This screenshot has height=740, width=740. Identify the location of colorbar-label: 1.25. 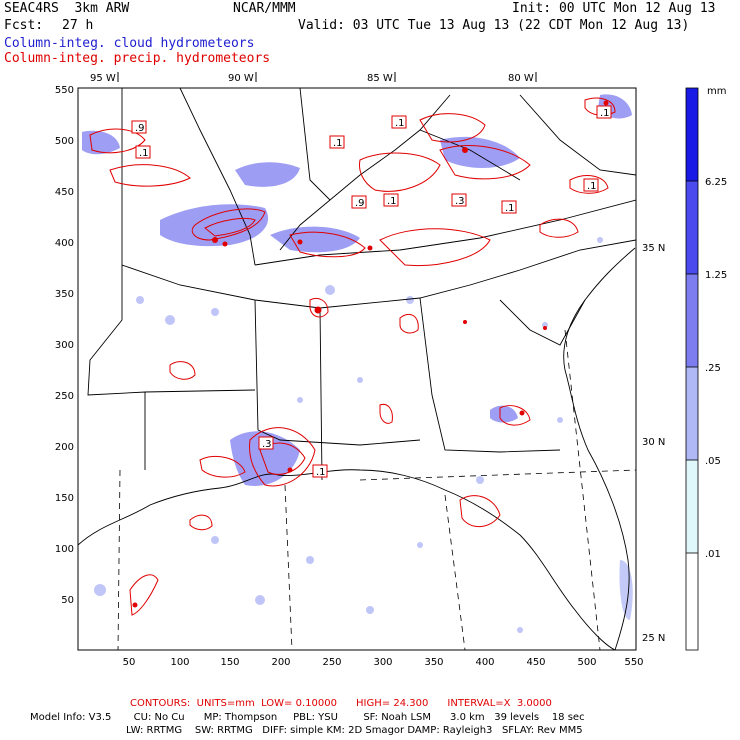
(716, 275).